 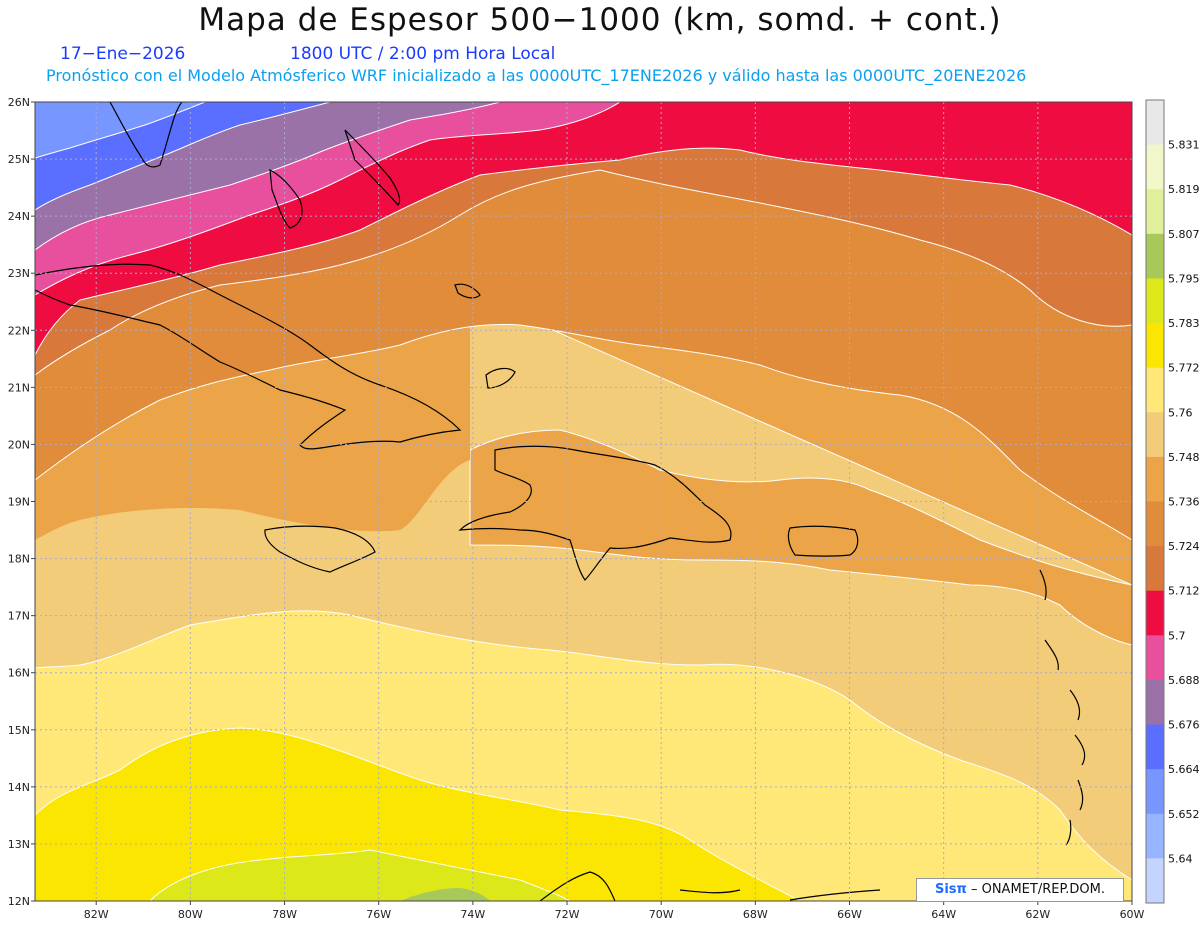 What do you see at coordinates (595, 513) in the screenshot?
I see `hispaniola-coast` at bounding box center [595, 513].